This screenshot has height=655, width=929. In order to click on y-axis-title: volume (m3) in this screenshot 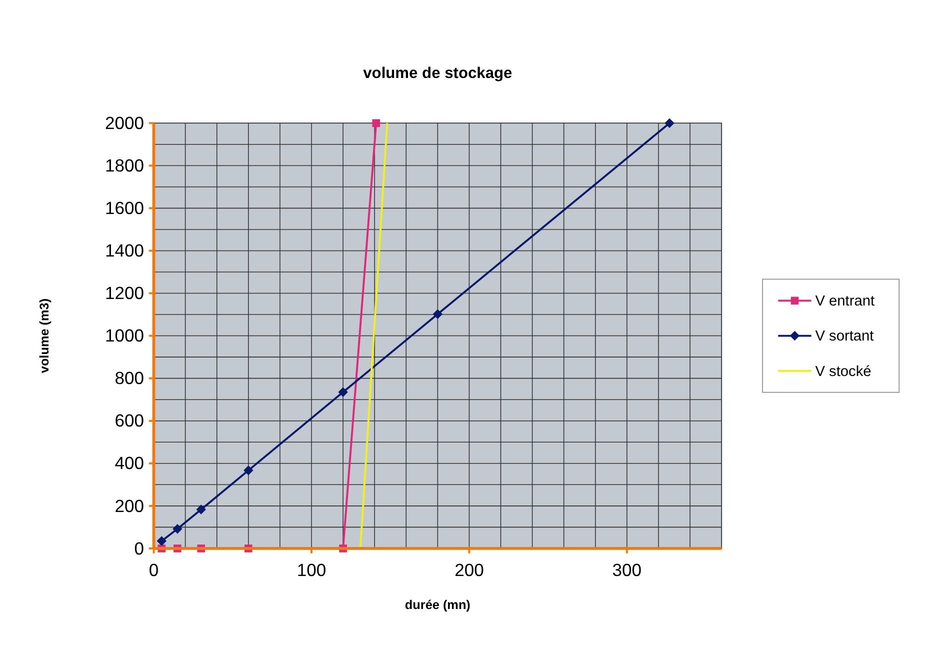, I will do `click(44, 336)`.